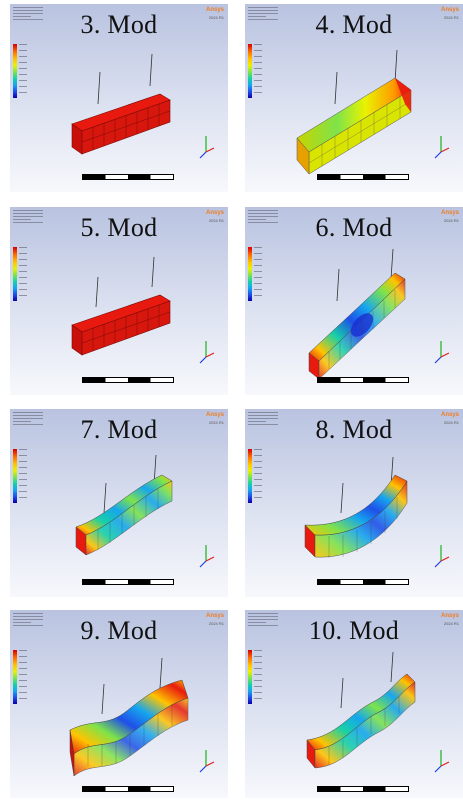 The width and height of the screenshot is (463, 800). What do you see at coordinates (207, 147) in the screenshot?
I see `axis-triad` at bounding box center [207, 147].